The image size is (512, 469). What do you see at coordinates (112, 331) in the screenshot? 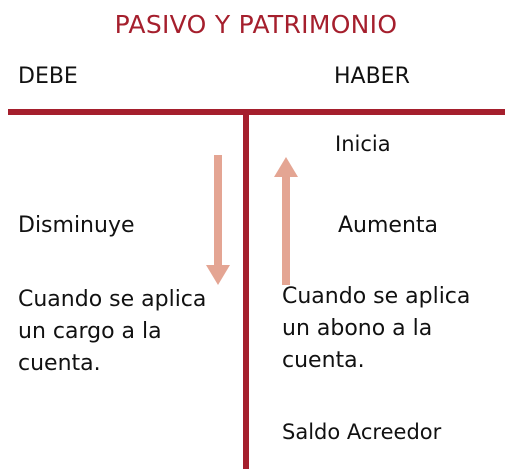
I see `debe-description: Cuando se aplica un cargo a la cuenta.` at bounding box center [112, 331].